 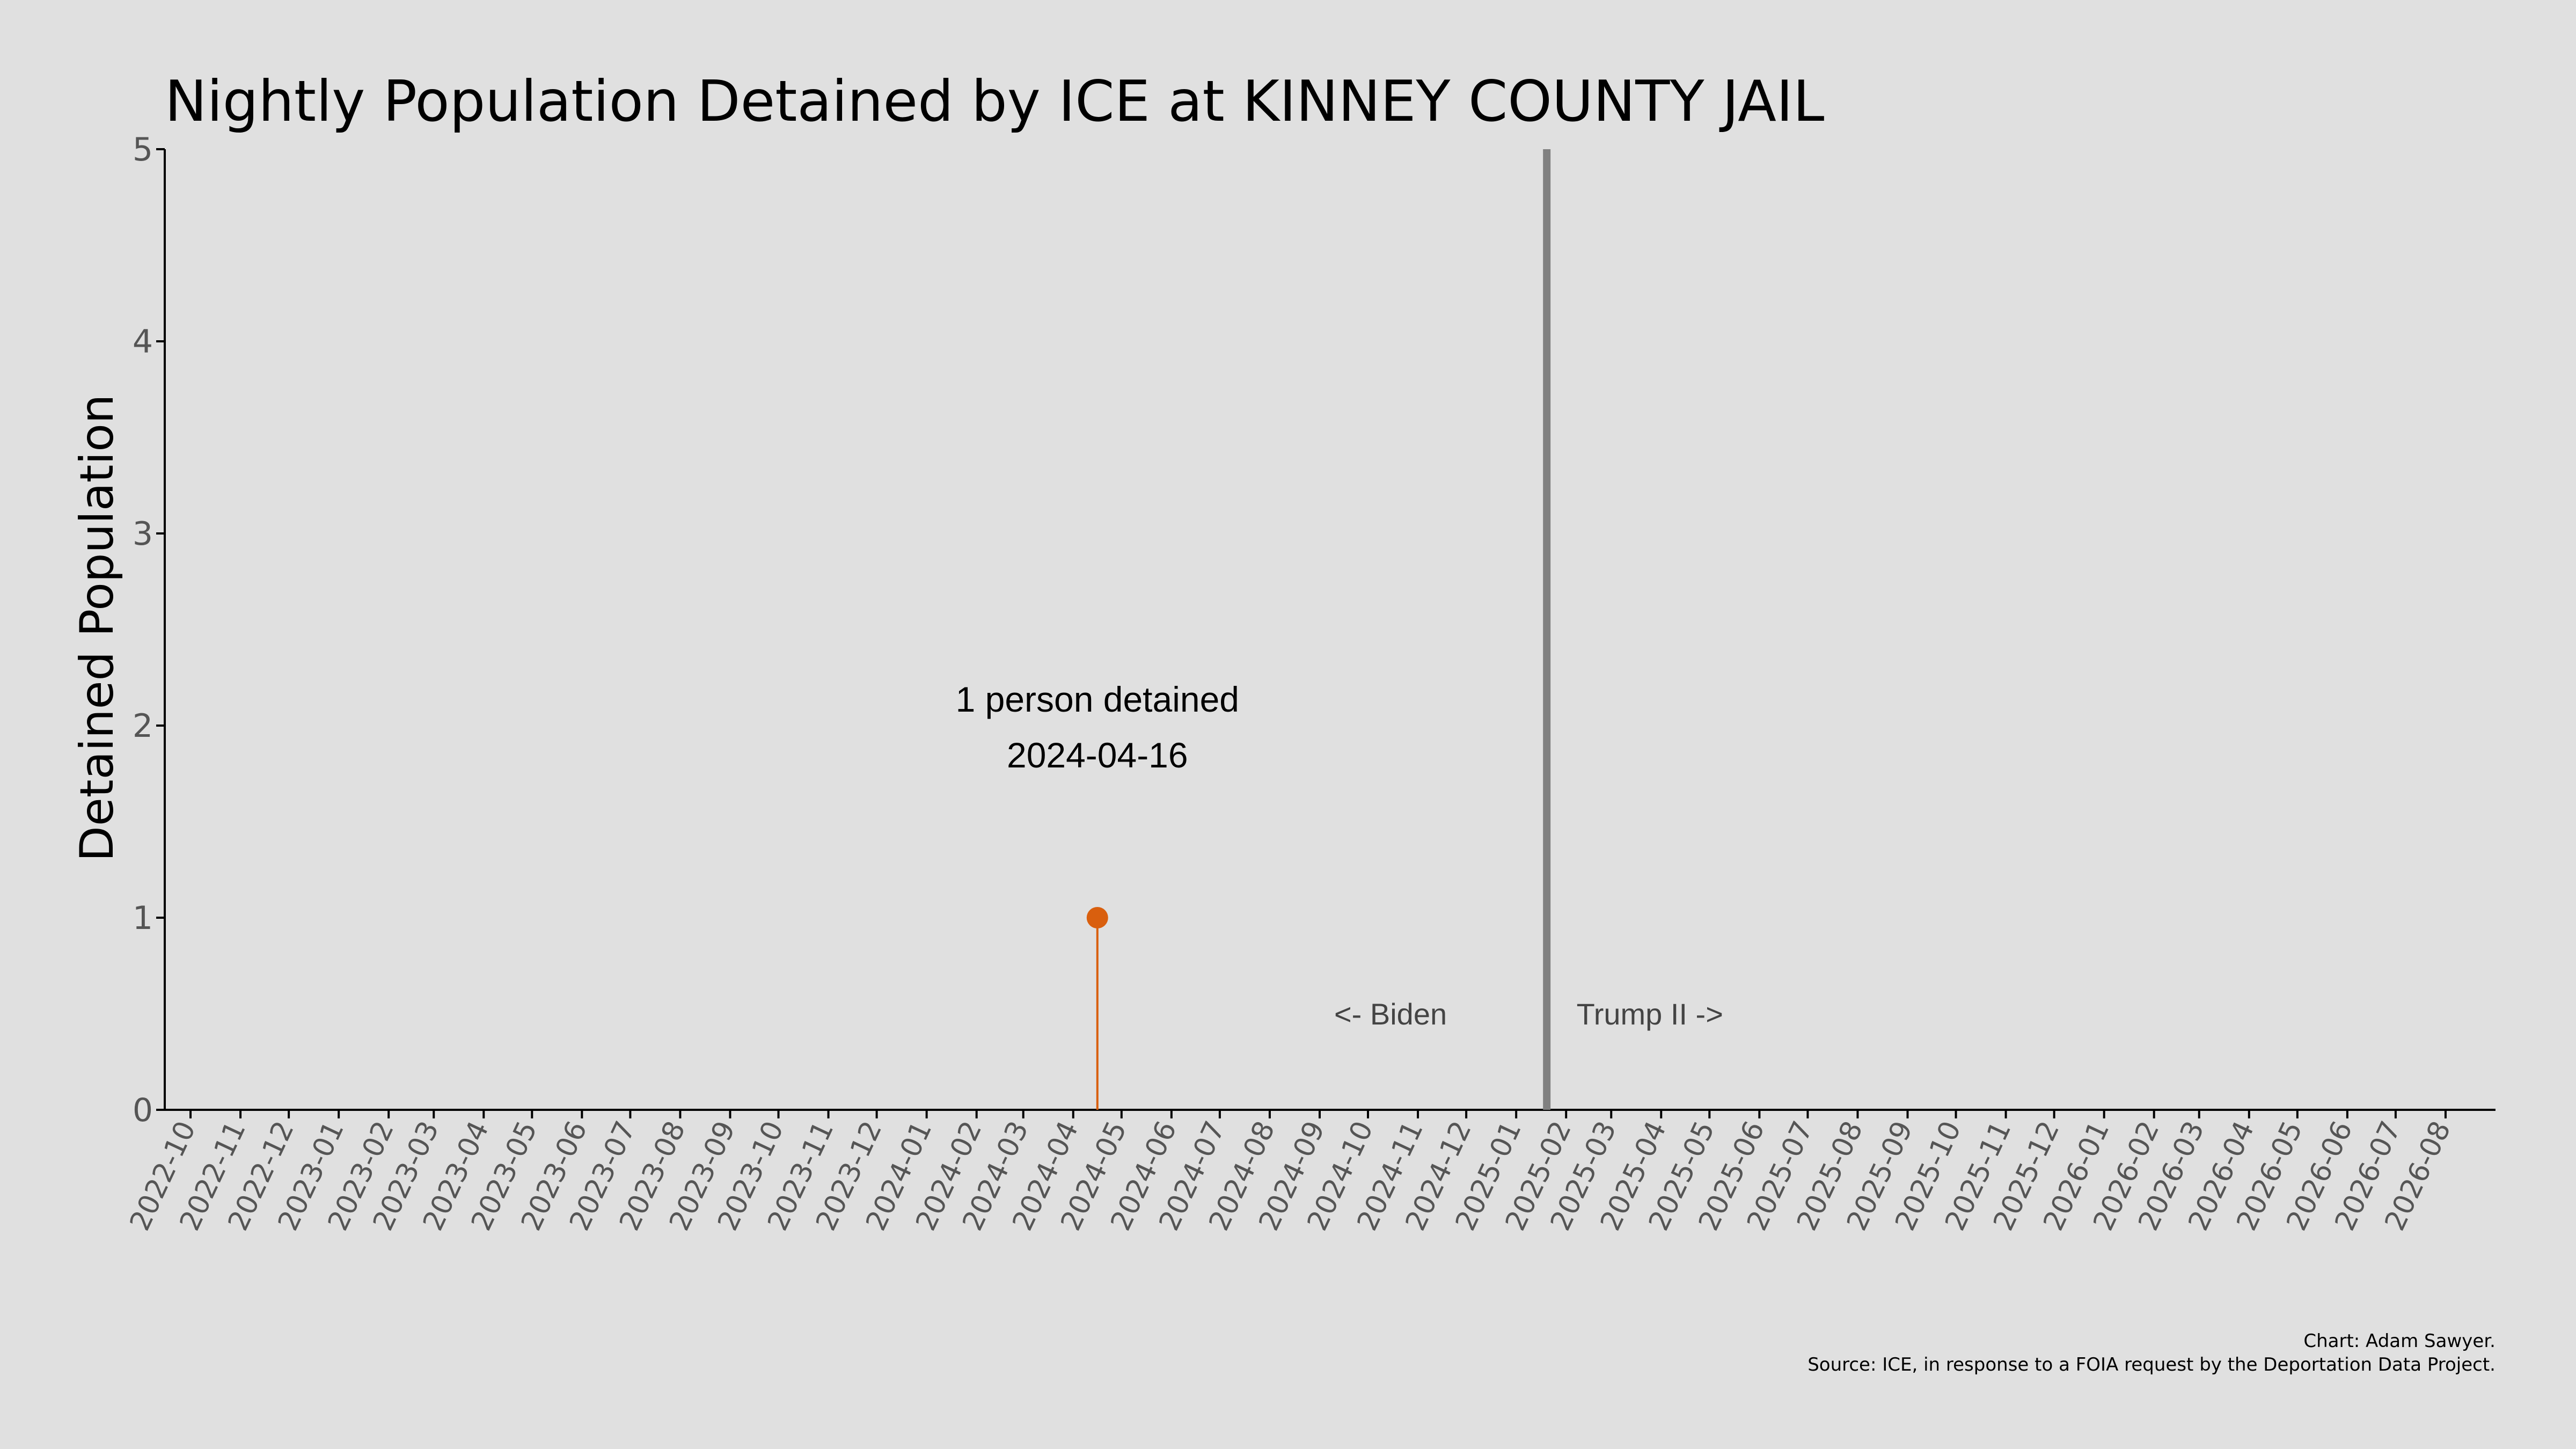 I want to click on y-tick-label: 1, so click(x=143, y=918).